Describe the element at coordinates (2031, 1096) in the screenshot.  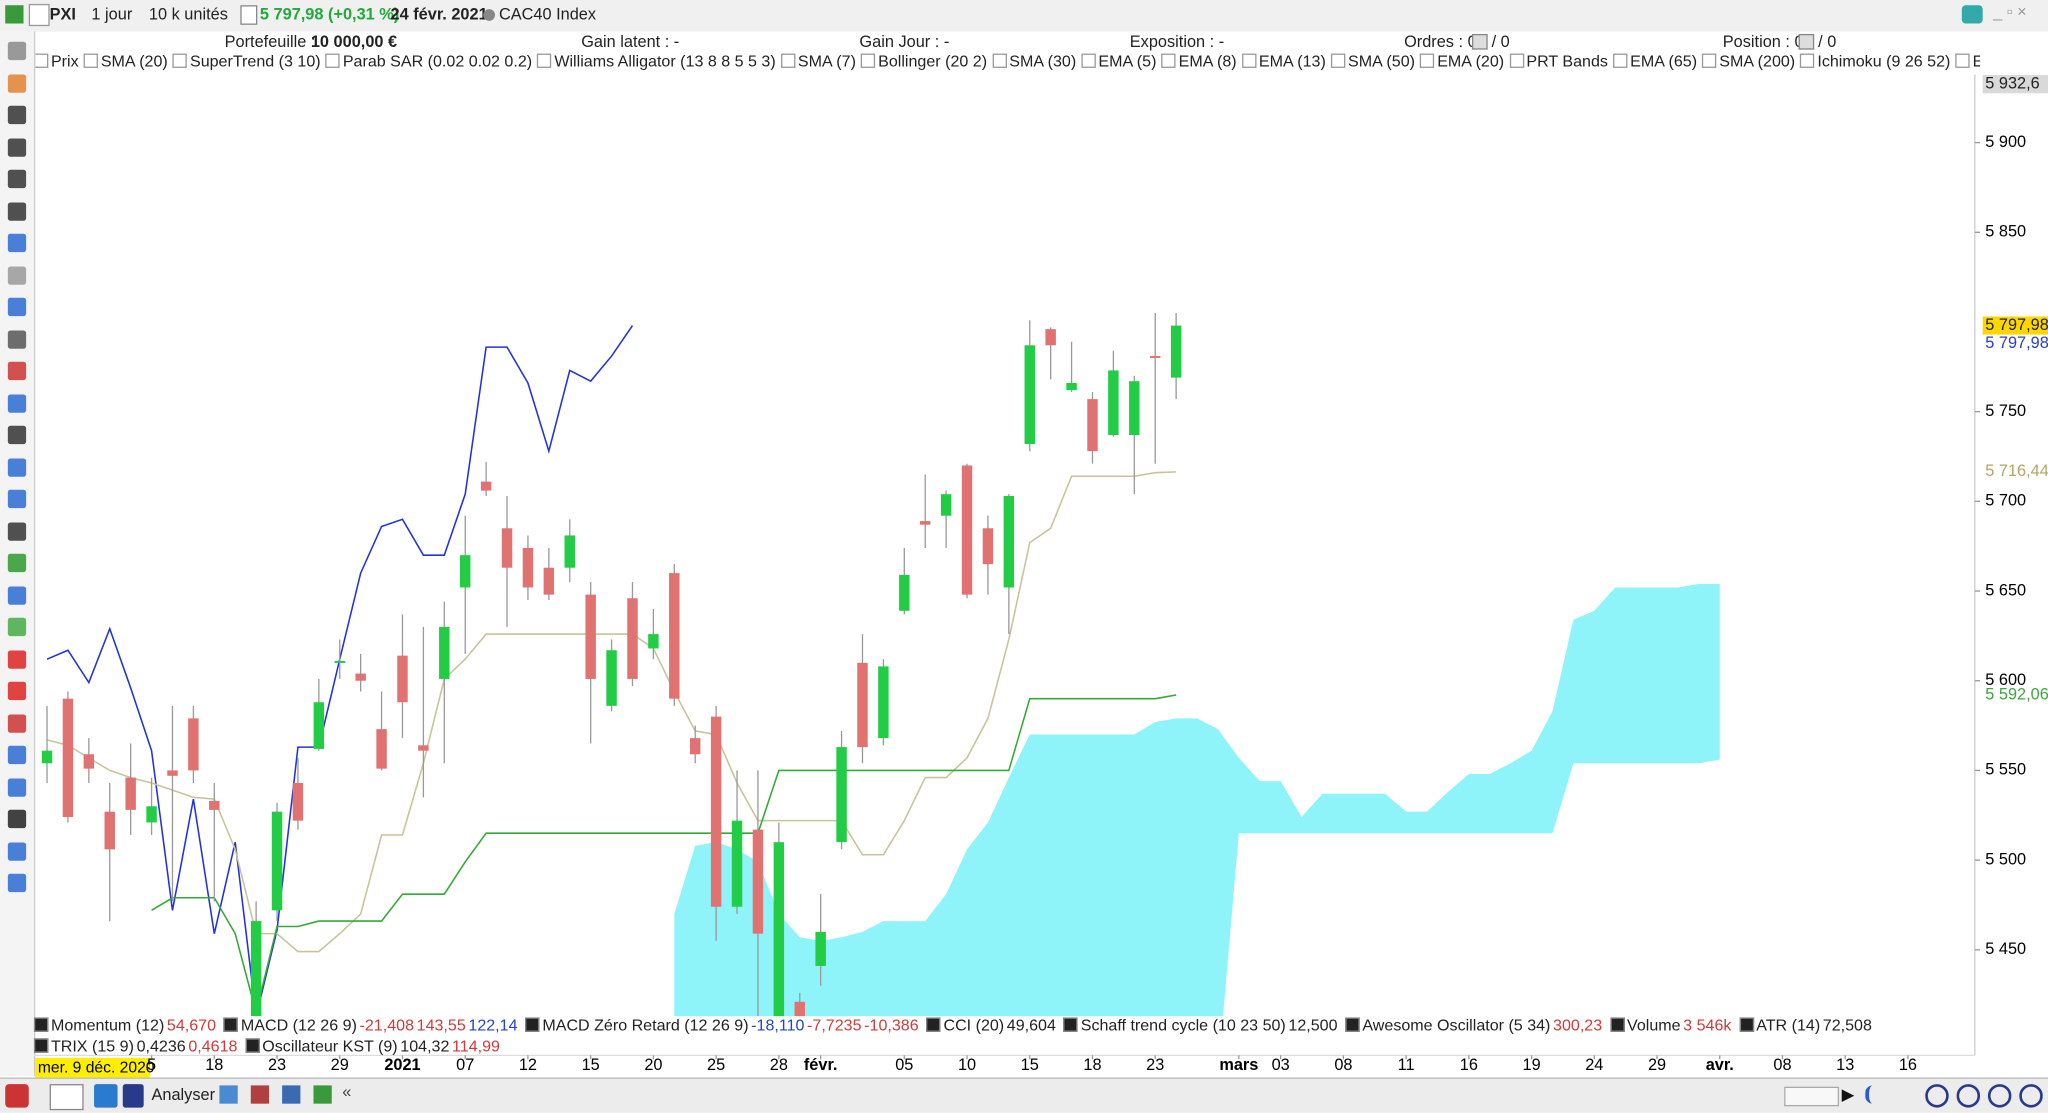
I see `zoom-reset-button` at that location.